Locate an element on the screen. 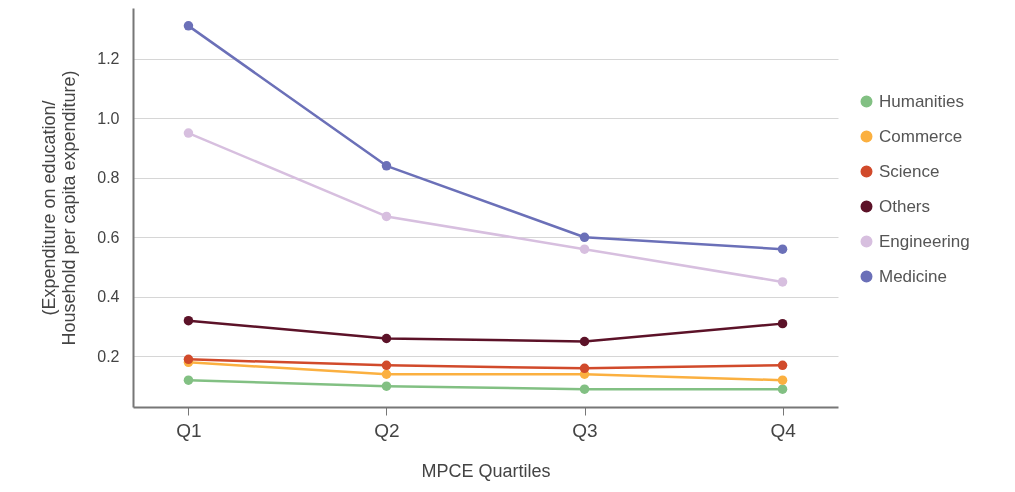 The image size is (1015, 492). y-tick-label: 0.8 is located at coordinates (108, 178).